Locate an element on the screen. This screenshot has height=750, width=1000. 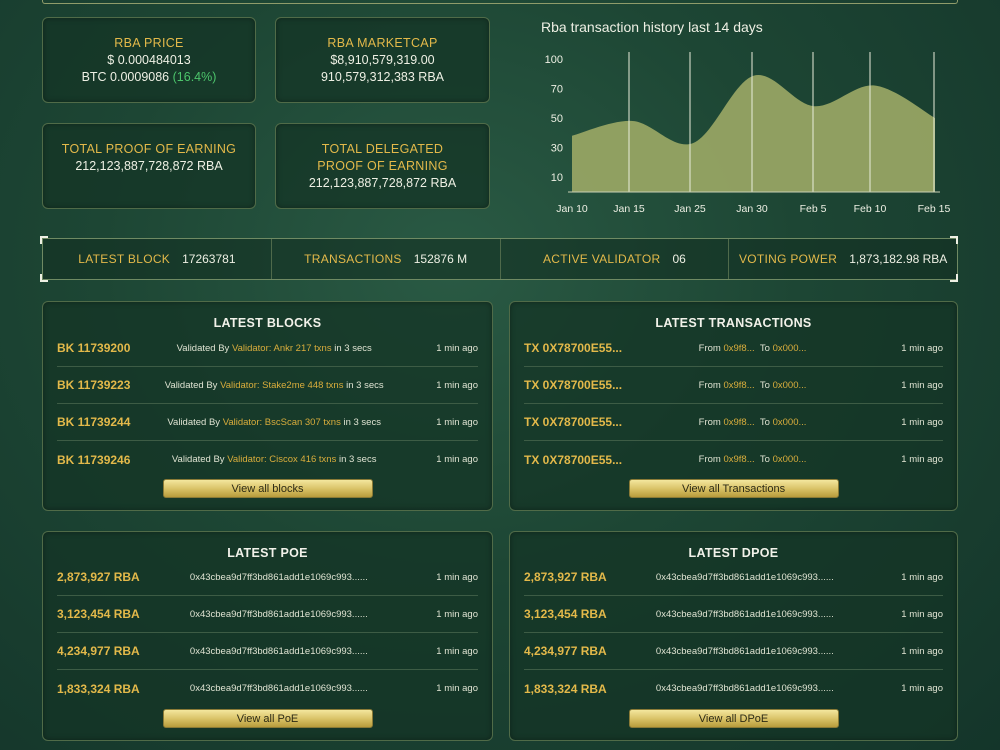
latest-transactions-title: LATEST TRANSACTIONS is located at coordinates (733, 323).